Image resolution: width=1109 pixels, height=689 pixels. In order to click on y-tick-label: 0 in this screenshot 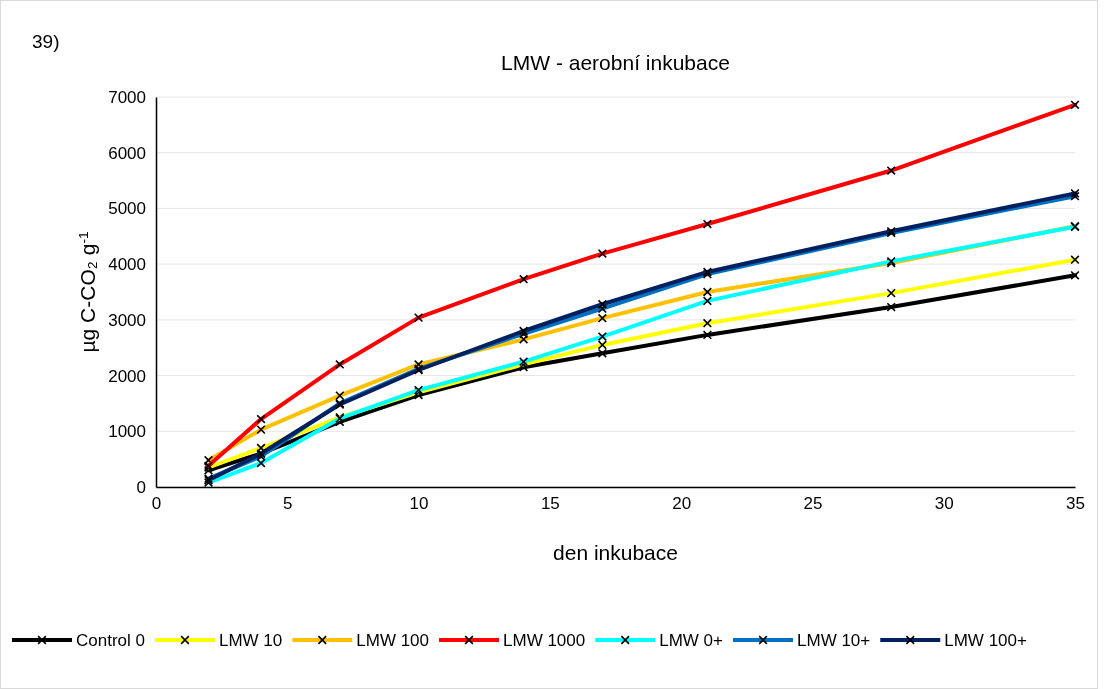, I will do `click(141, 487)`.